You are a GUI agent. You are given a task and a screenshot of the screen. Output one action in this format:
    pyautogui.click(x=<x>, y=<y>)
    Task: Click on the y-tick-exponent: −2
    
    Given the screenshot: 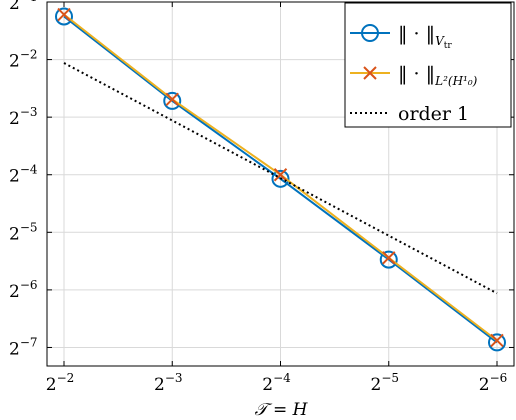 What is the action you would take?
    pyautogui.click(x=29, y=55)
    